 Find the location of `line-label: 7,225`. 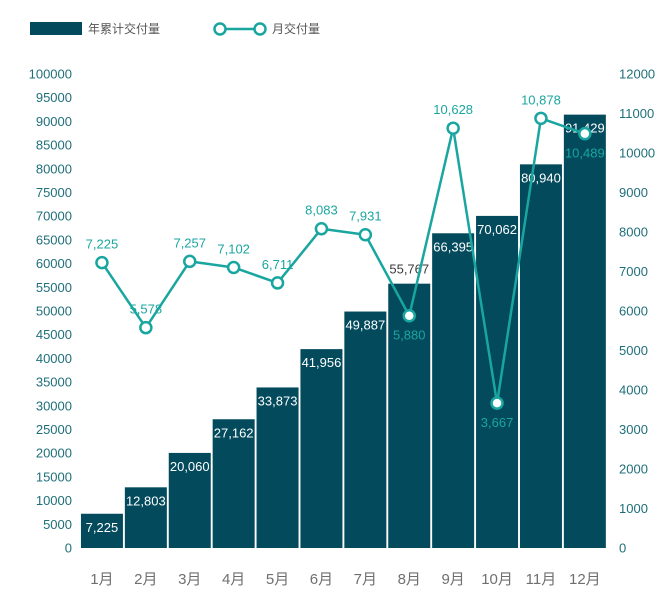

line-label: 7,225 is located at coordinates (102, 244).